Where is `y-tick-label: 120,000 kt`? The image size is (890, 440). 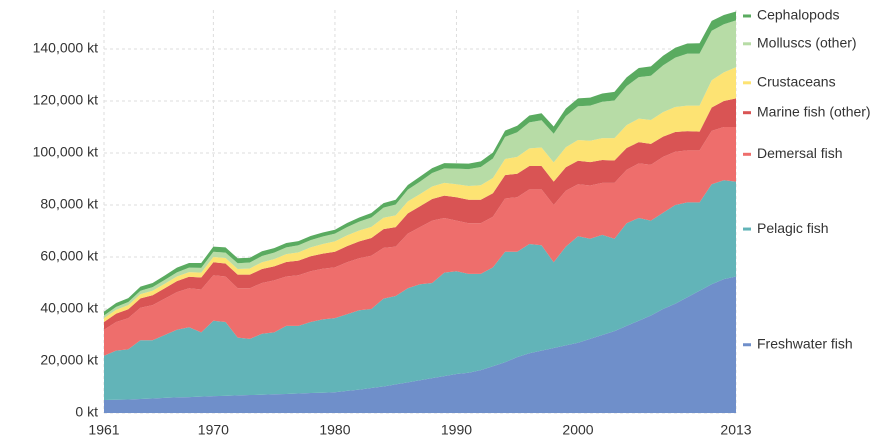 y-tick-label: 120,000 kt is located at coordinates (65, 100).